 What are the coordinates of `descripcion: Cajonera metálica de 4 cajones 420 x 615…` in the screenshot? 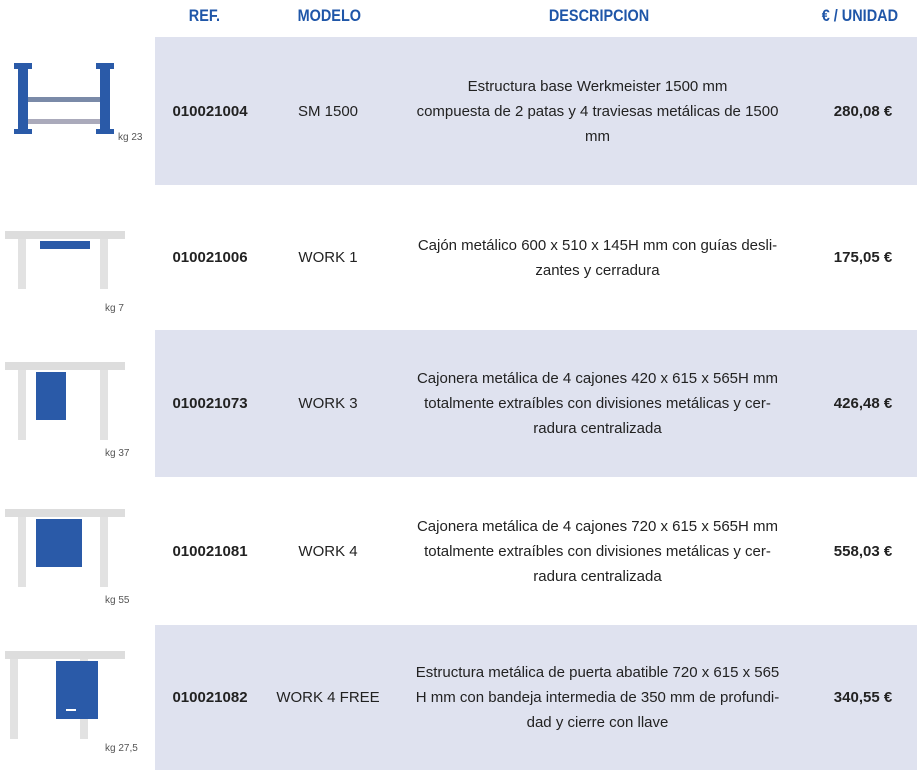 It's located at (597, 403).